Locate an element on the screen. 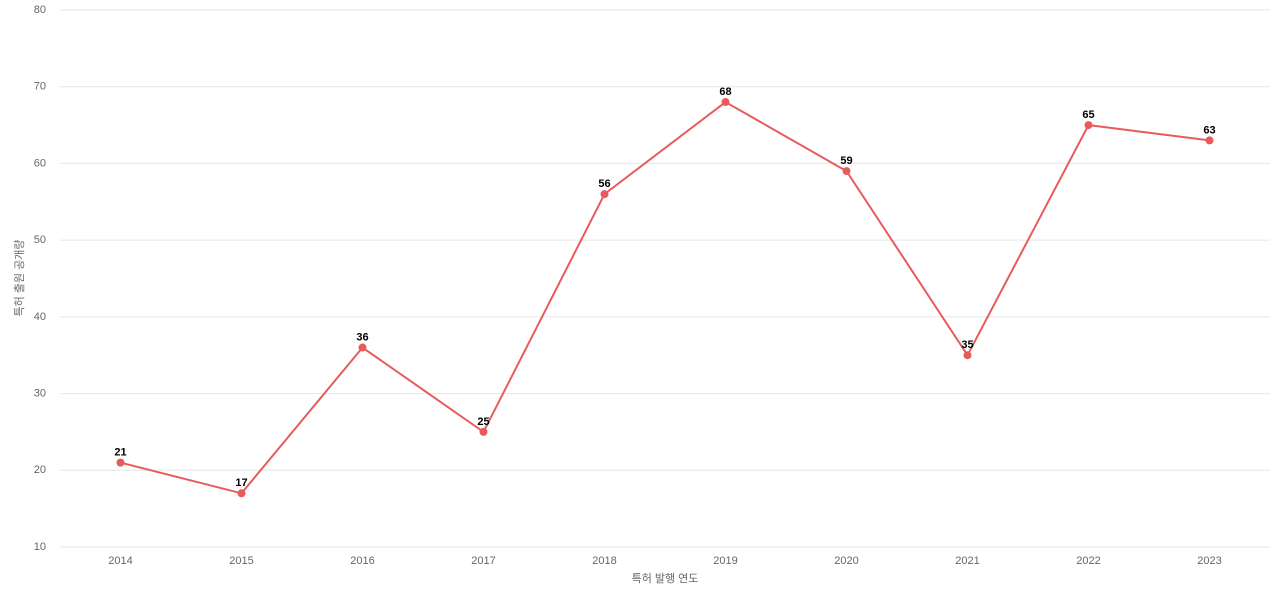  data-label: 25 is located at coordinates (483, 422).